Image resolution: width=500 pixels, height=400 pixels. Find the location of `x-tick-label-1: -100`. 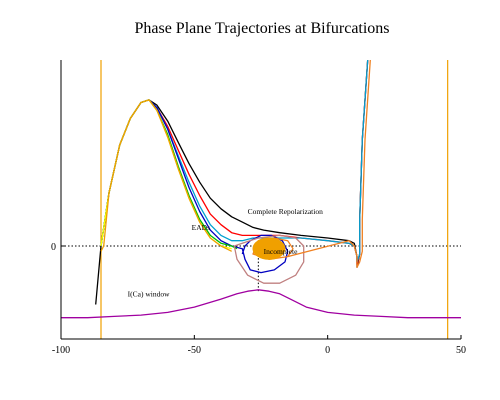

x-tick-label-1: -100 is located at coordinates (61, 350).